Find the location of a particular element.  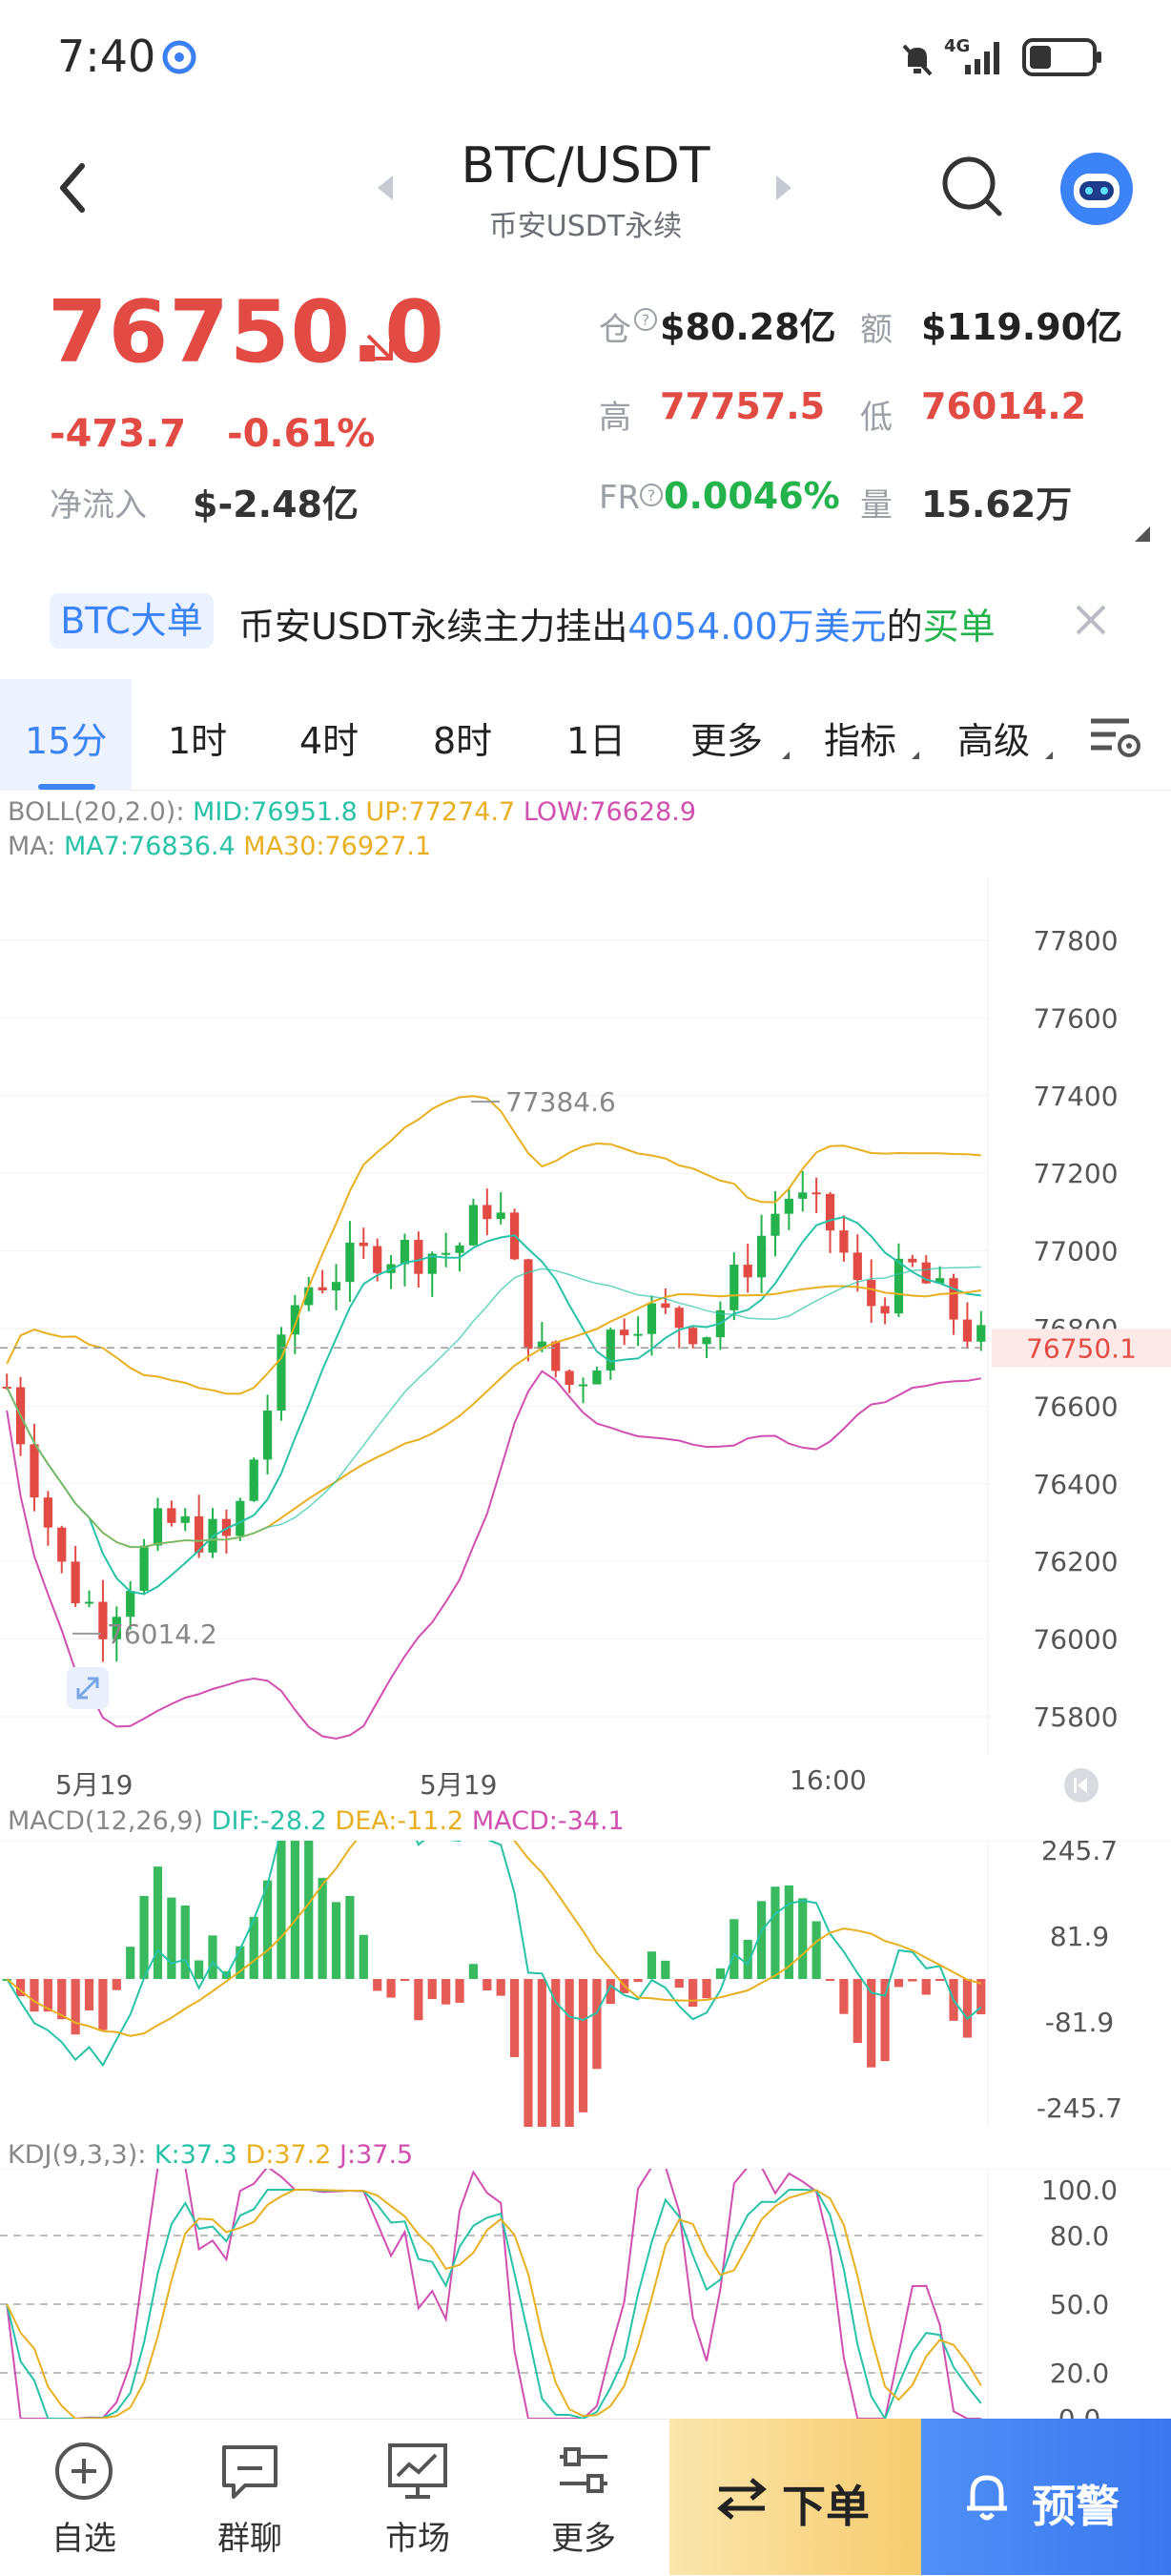

price-axis-label: 77400 is located at coordinates (1075, 1096).